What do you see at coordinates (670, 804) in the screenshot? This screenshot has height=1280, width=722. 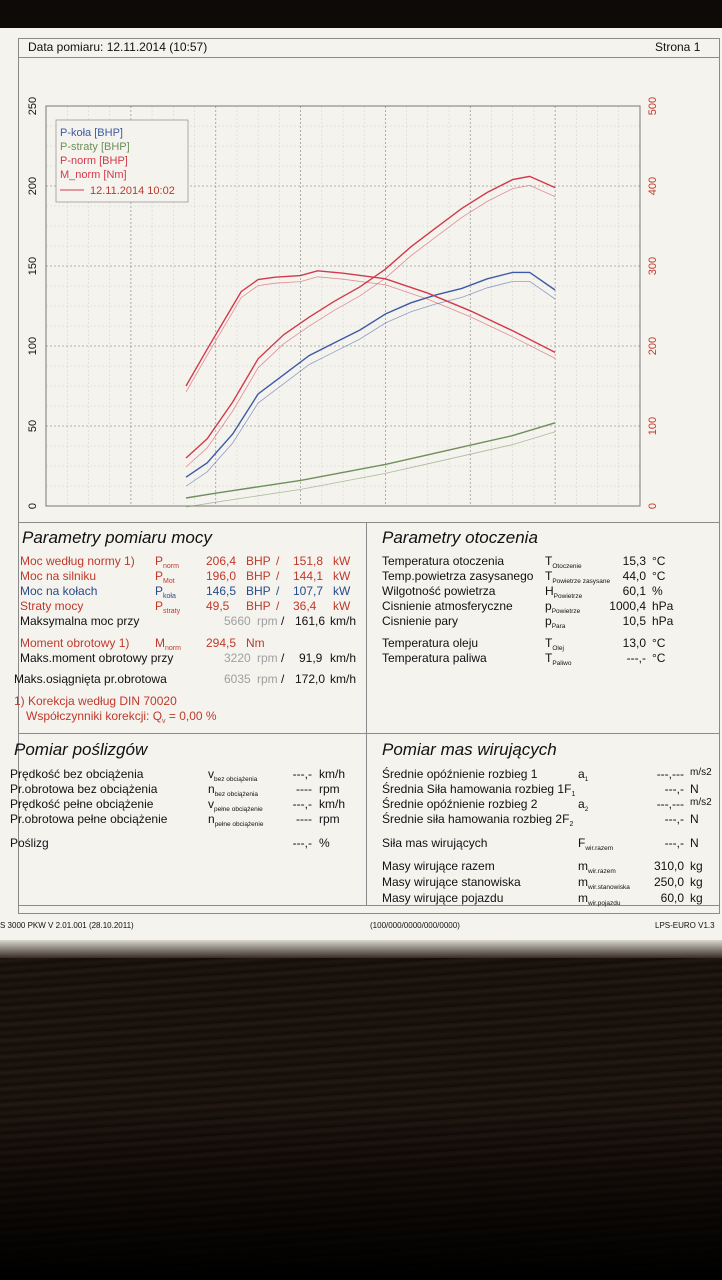 I see `mass-row-value: ---,---` at bounding box center [670, 804].